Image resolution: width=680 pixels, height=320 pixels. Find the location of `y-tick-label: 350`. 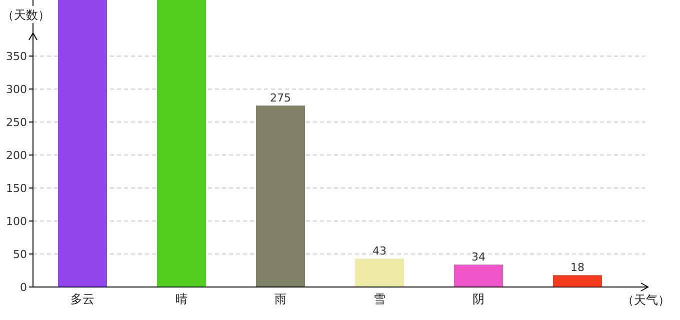

y-tick-label: 350 is located at coordinates (16, 56).